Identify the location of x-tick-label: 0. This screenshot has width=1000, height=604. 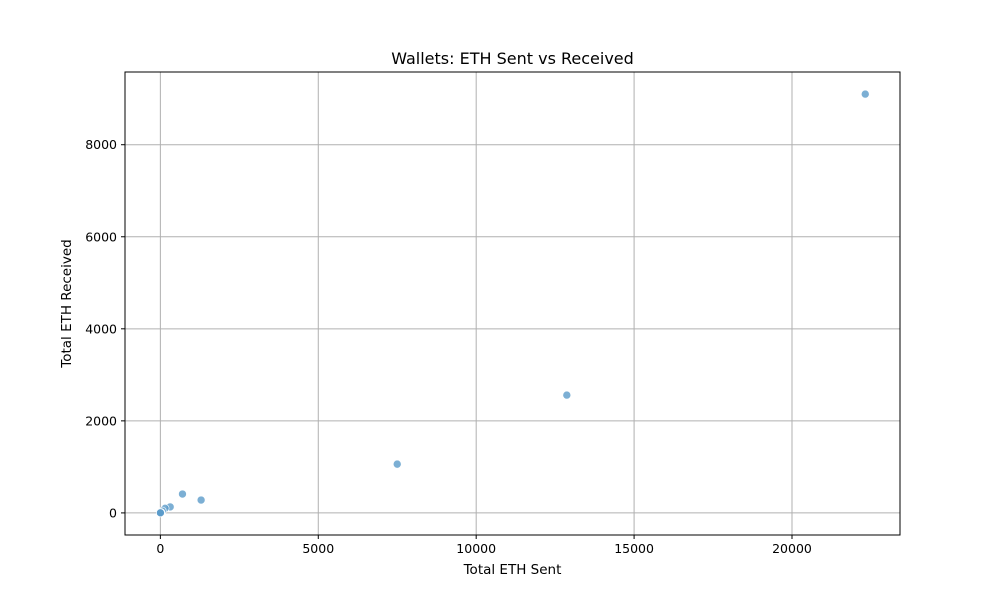
(160, 548).